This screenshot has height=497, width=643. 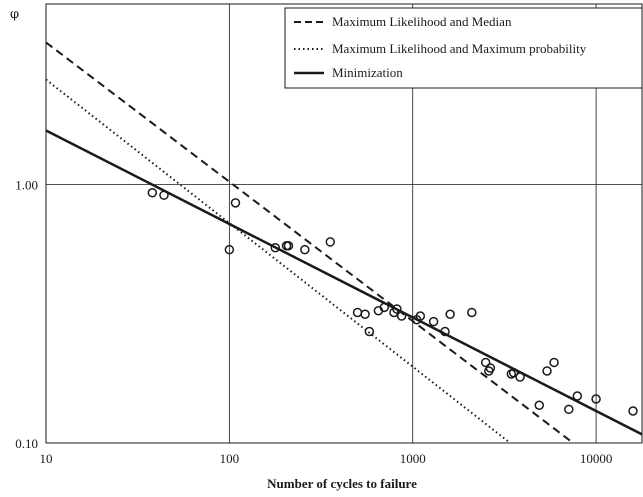 What do you see at coordinates (367, 72) in the screenshot?
I see `legend-label-minimization: Minimization` at bounding box center [367, 72].